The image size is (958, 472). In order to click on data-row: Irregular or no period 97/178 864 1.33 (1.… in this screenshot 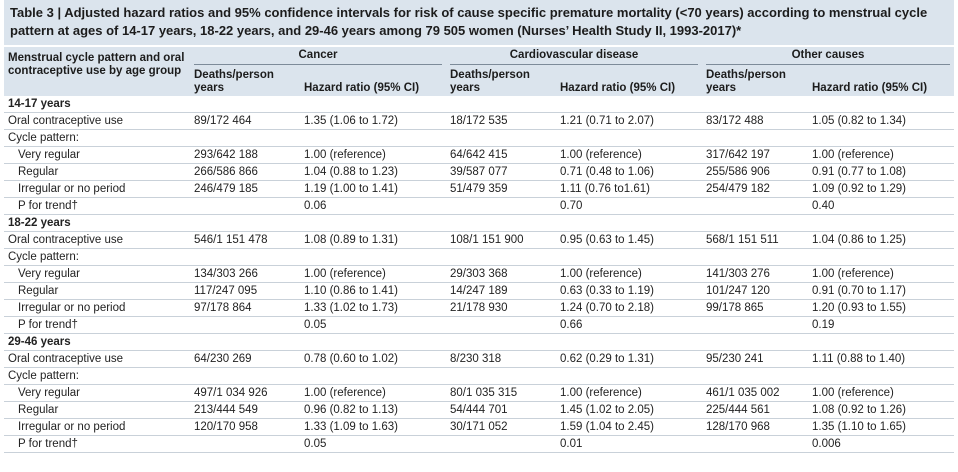, I will do `click(479, 308)`.